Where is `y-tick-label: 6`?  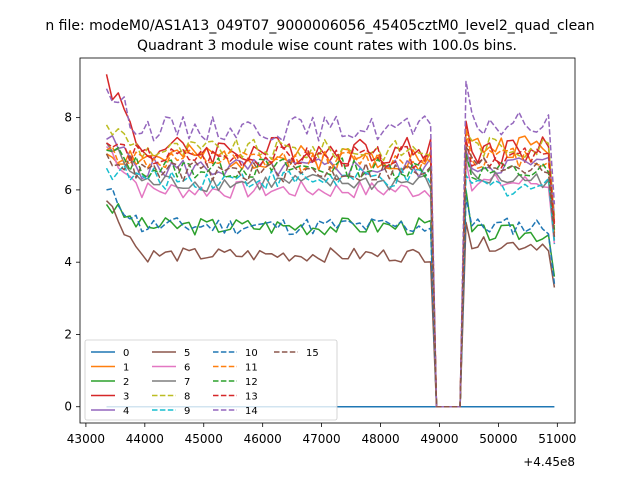
y-tick-label: 6 is located at coordinates (68, 190).